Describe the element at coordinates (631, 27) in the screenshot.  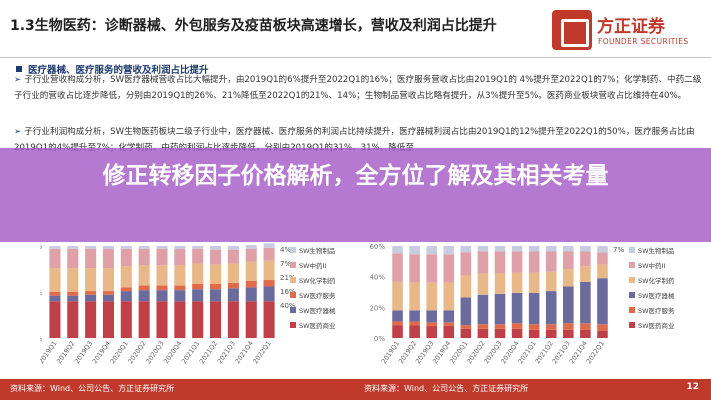
I see `brand-name-cn: 方正证券` at that location.